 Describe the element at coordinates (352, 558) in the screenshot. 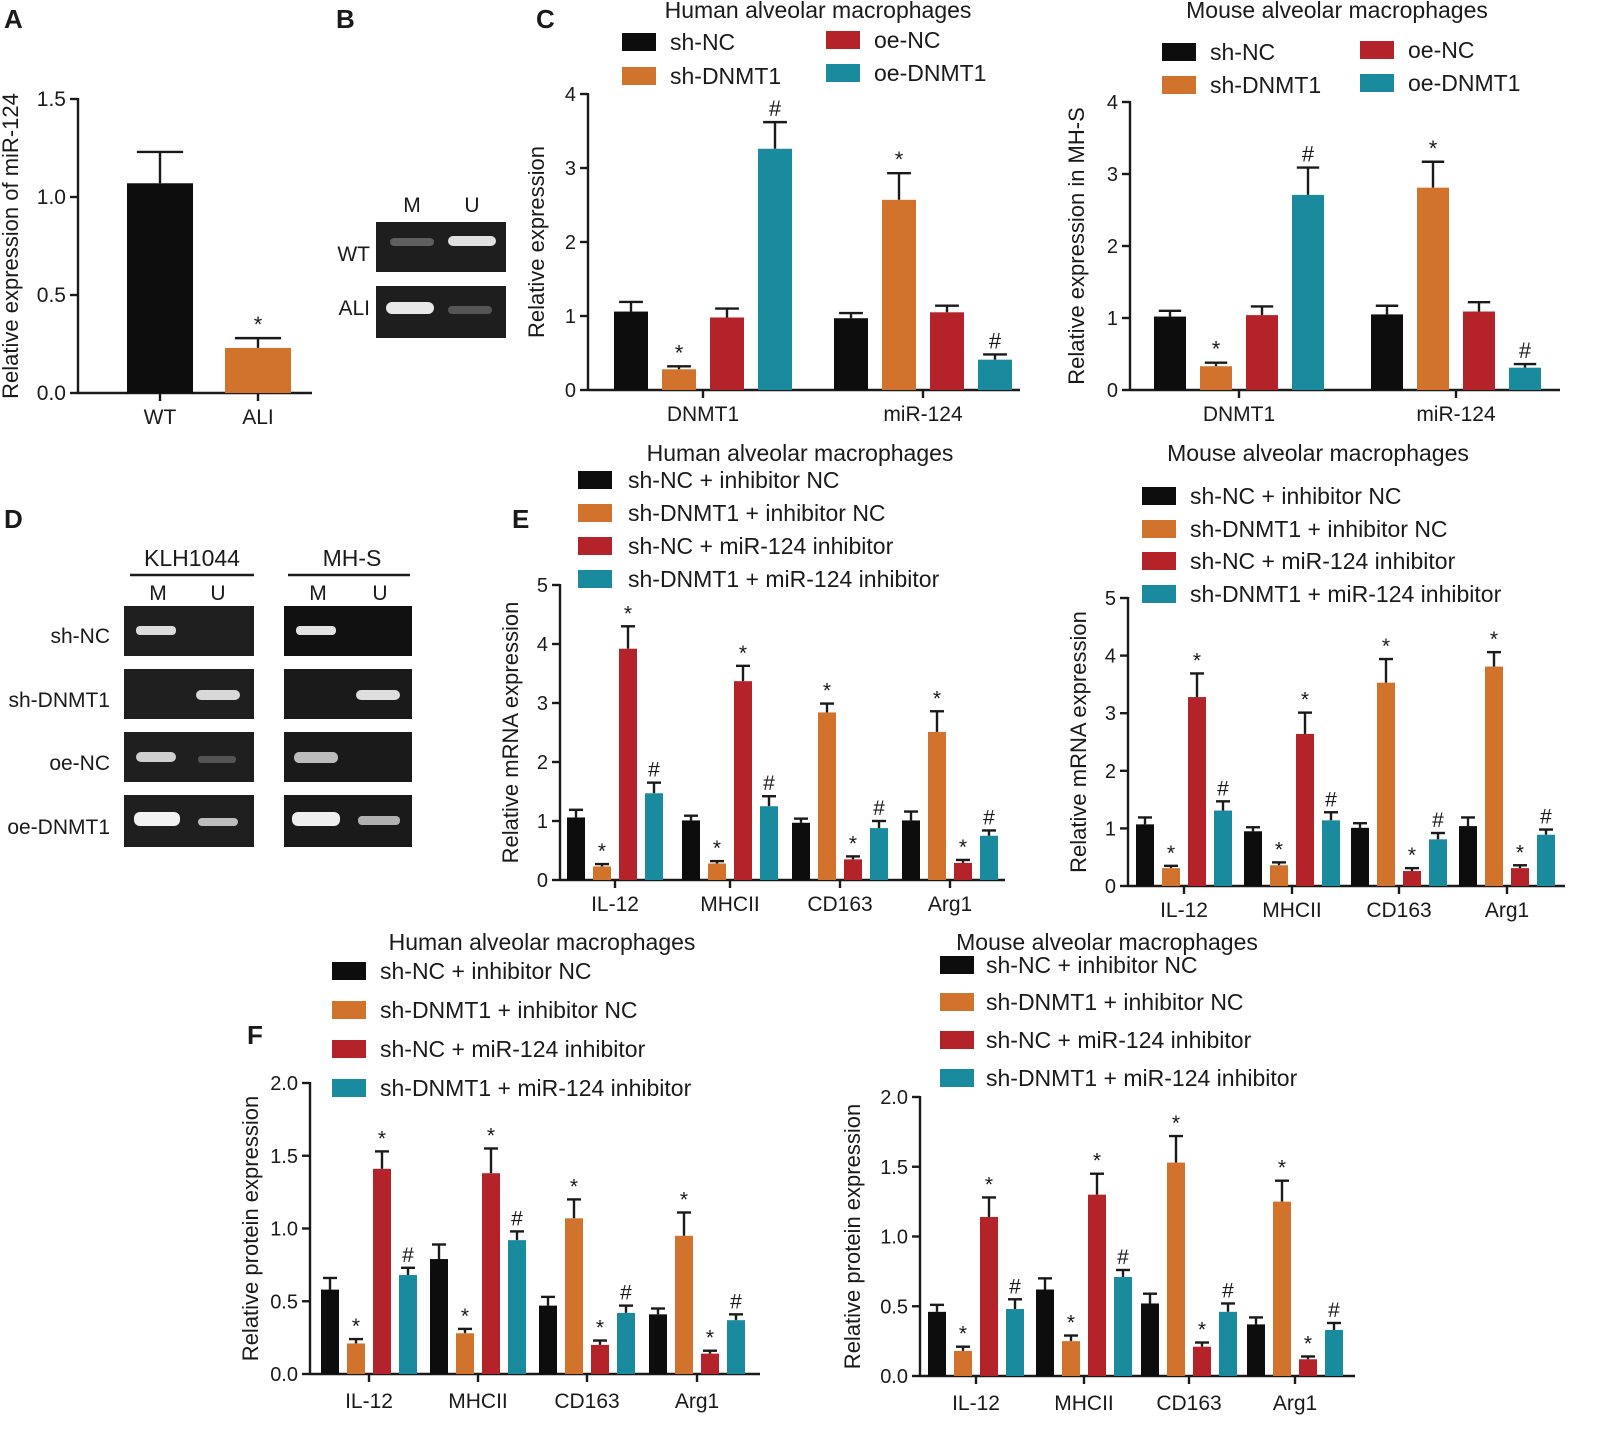

I see `gel-d-group-right: MH-S` at that location.